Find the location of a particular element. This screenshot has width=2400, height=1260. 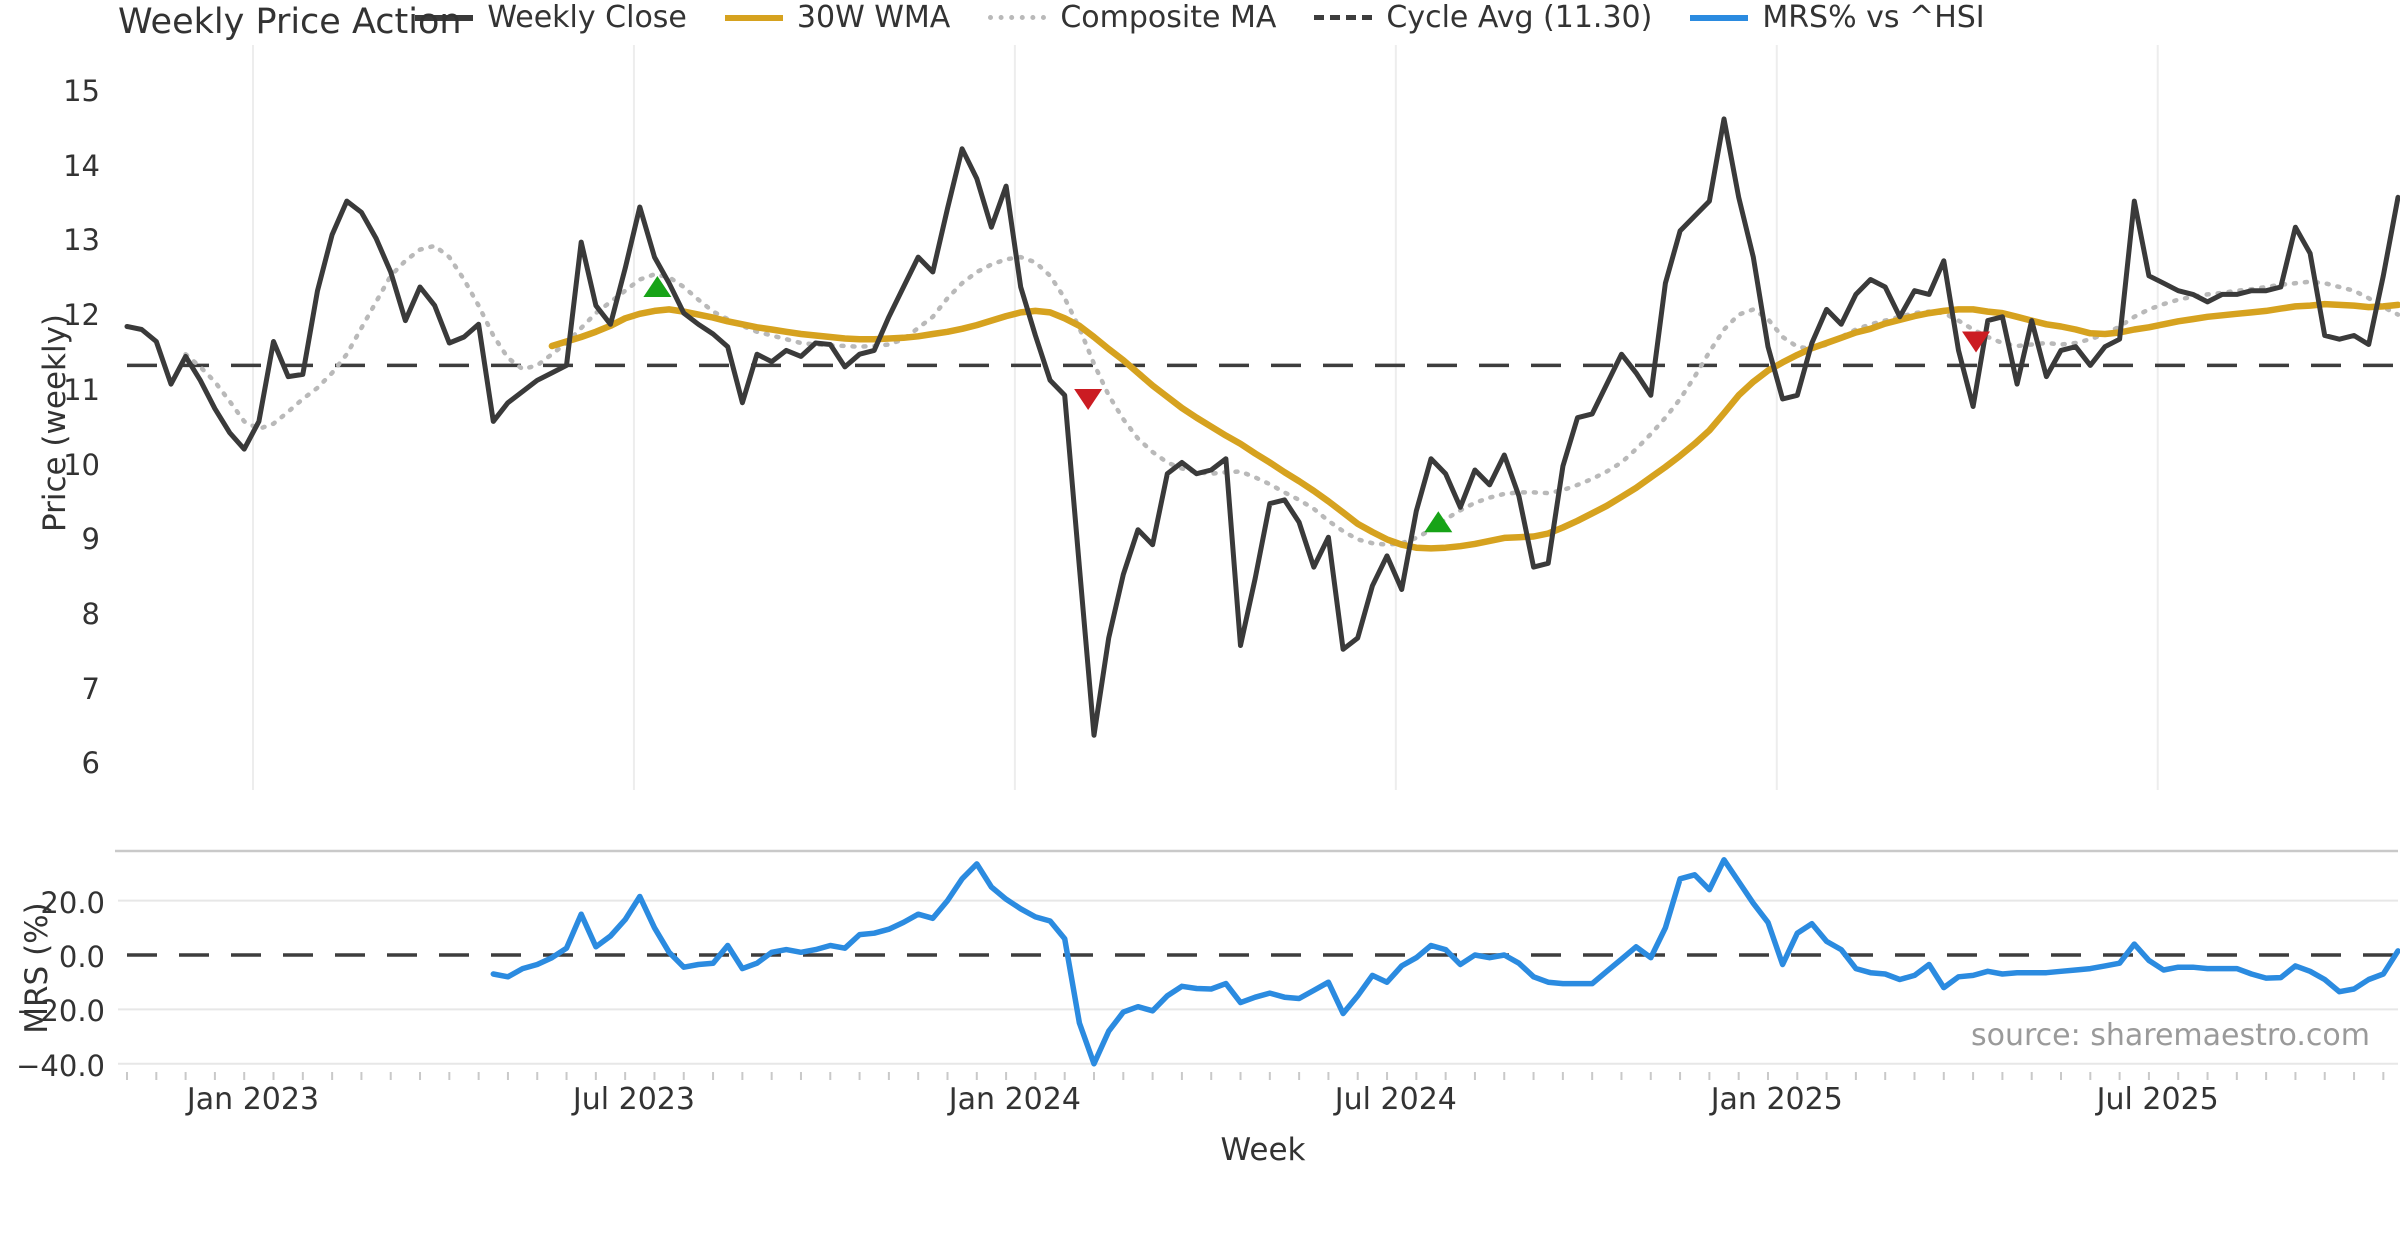

legend-item-composite-ma: Composite MA is located at coordinates (1132, 17).